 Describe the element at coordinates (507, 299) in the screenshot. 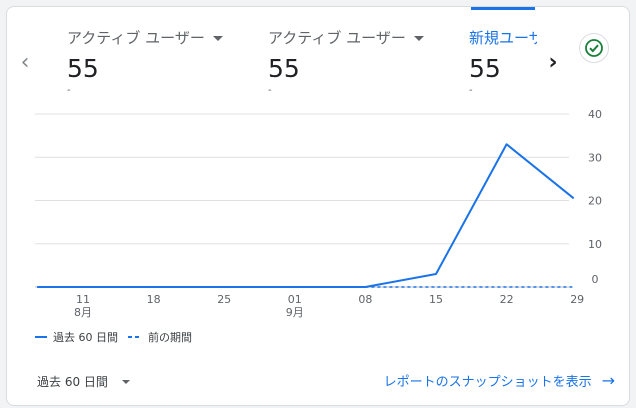

I see `x-tick-label: 22` at that location.